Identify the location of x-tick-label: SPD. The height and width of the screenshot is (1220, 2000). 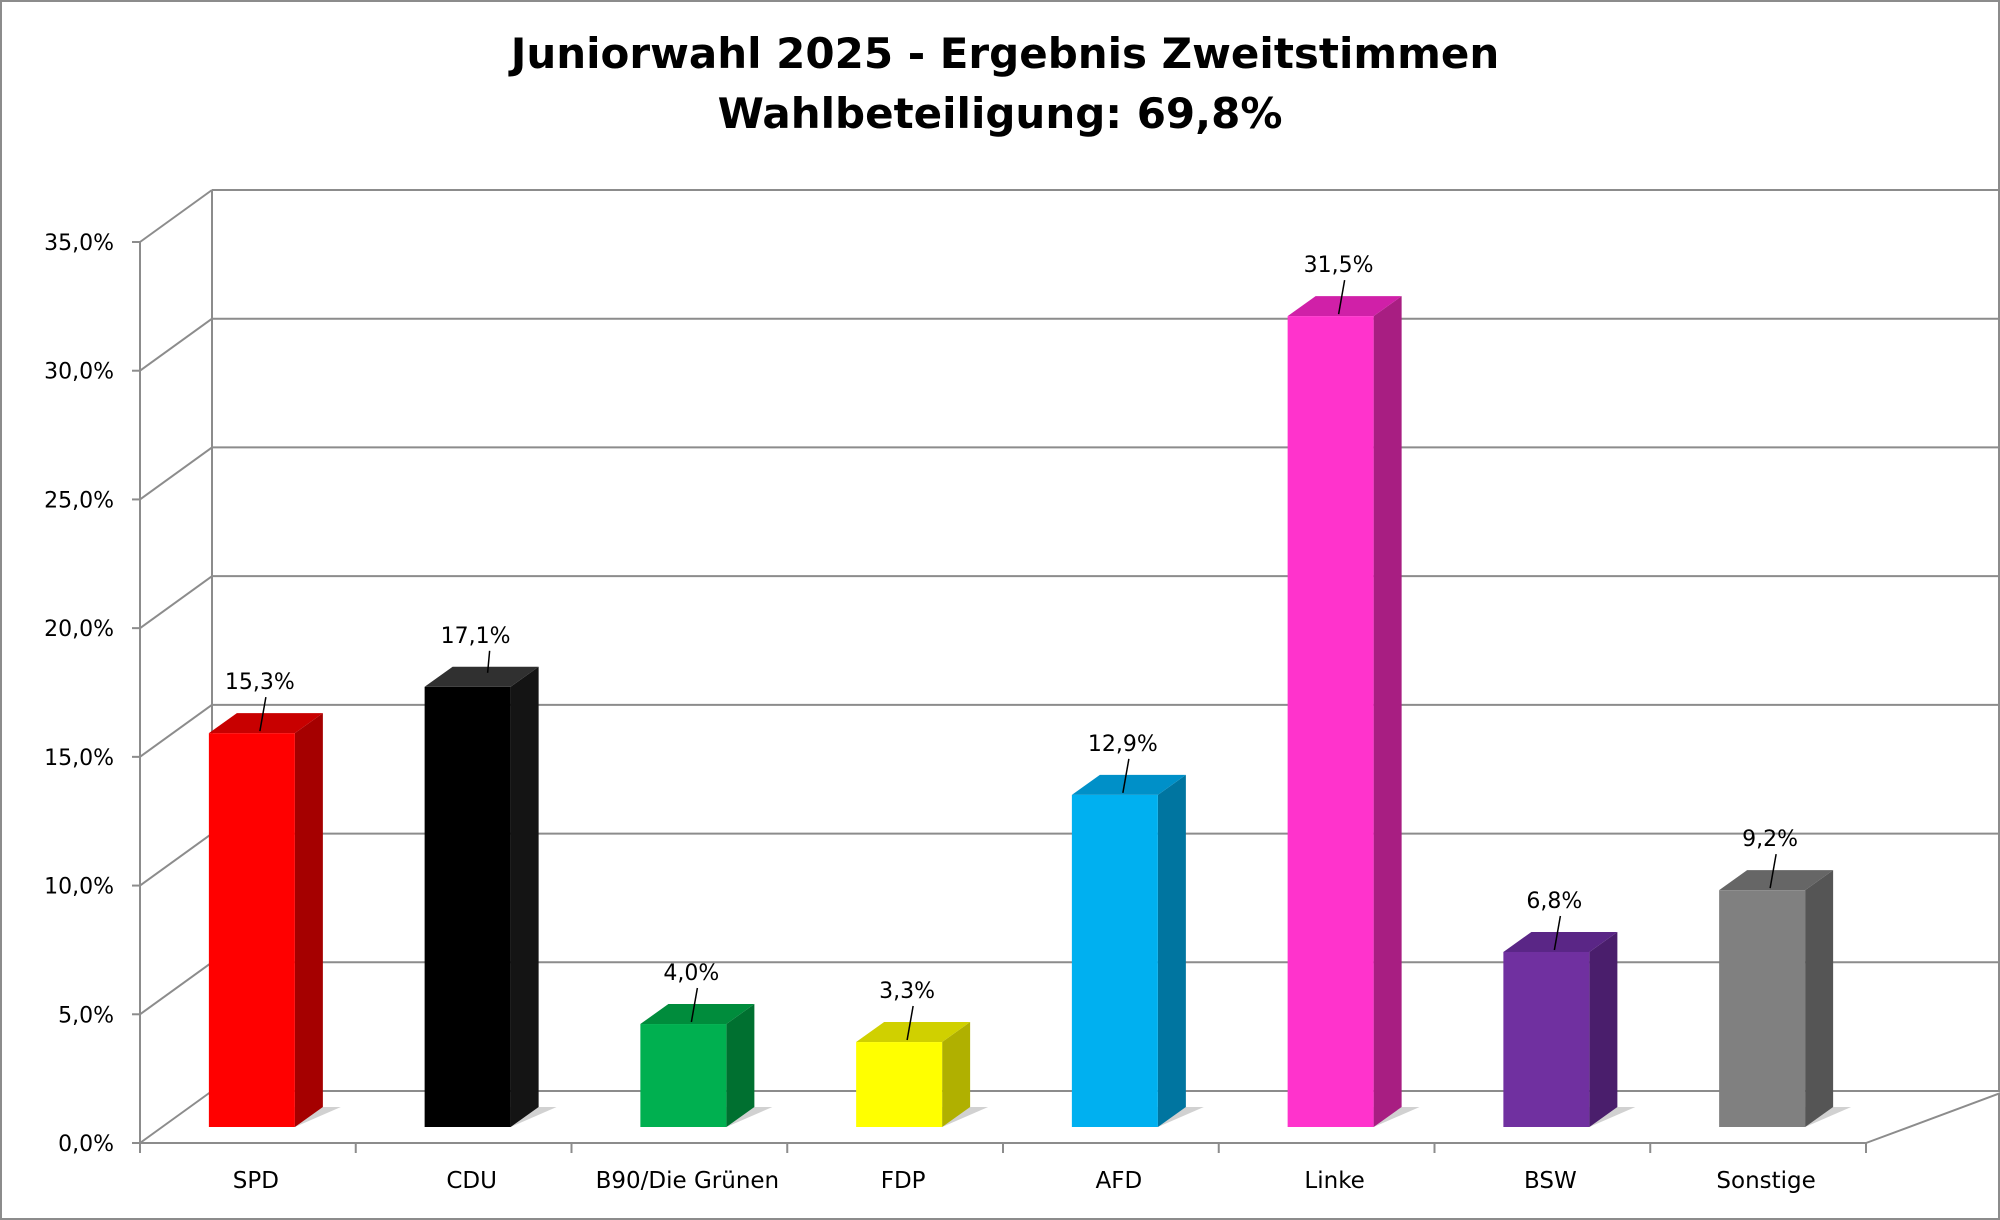
(256, 1181).